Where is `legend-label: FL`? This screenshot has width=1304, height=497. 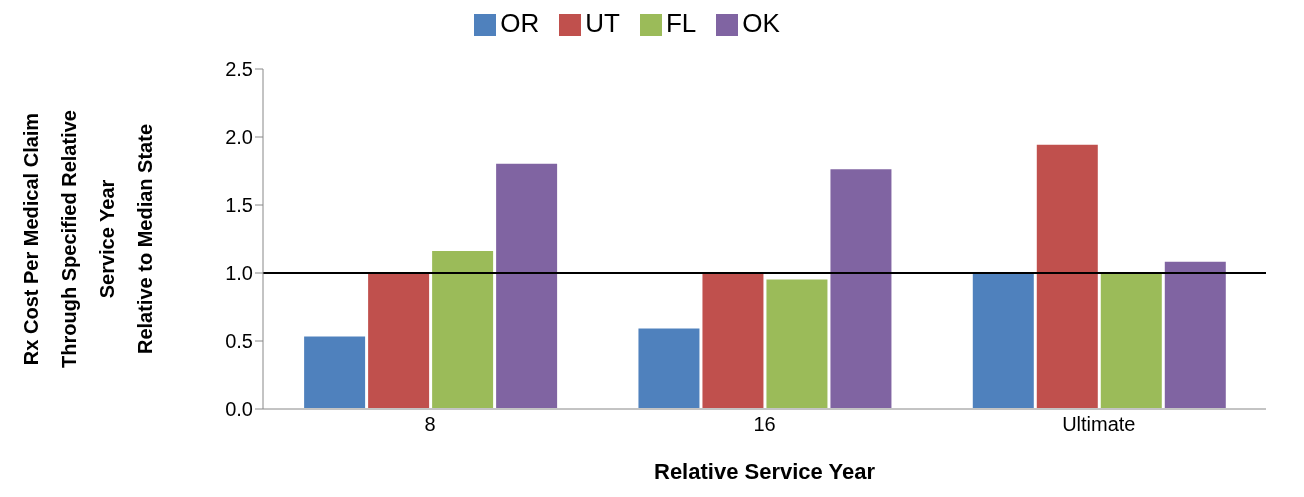 legend-label: FL is located at coordinates (681, 23).